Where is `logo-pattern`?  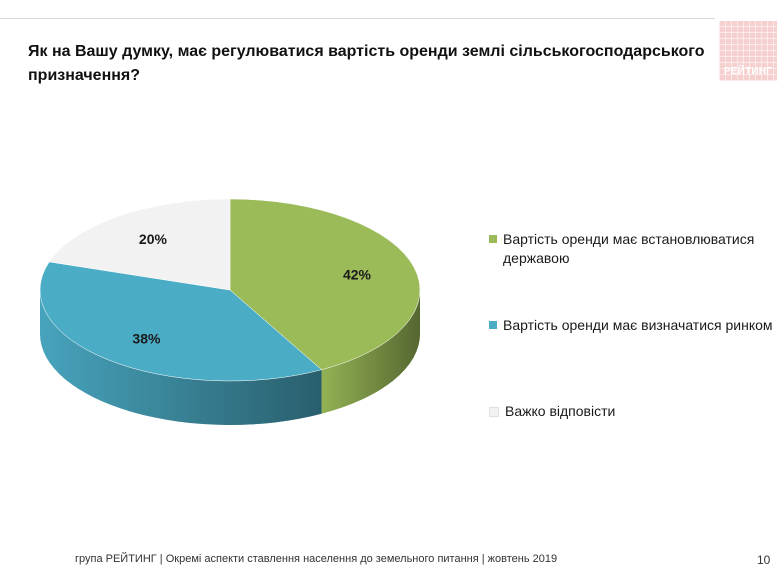 logo-pattern is located at coordinates (748, 51).